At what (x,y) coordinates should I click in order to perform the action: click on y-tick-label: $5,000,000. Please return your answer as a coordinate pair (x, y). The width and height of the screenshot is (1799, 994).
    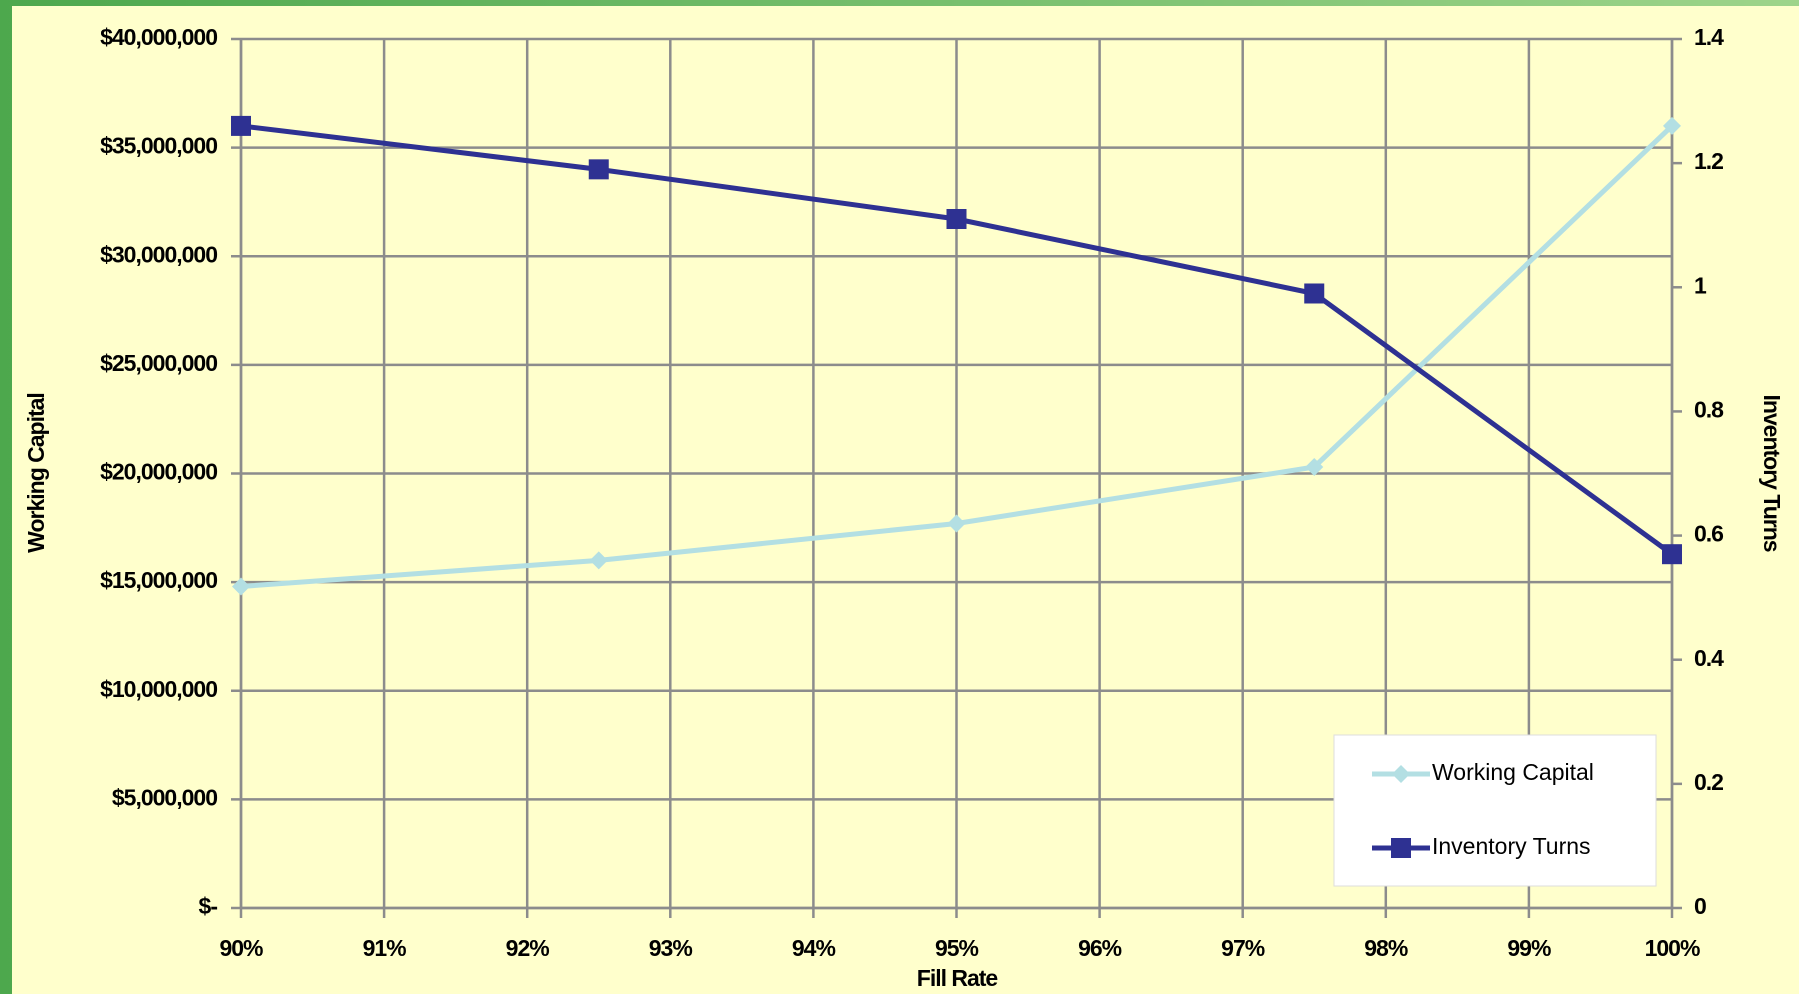
    Looking at the image, I should click on (164, 797).